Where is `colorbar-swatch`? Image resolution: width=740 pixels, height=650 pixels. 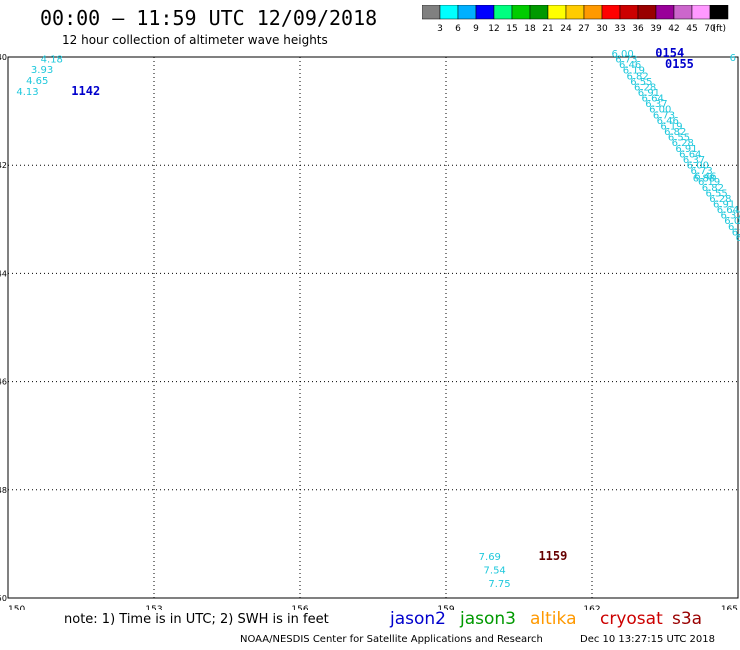
colorbar-swatch is located at coordinates (719, 12).